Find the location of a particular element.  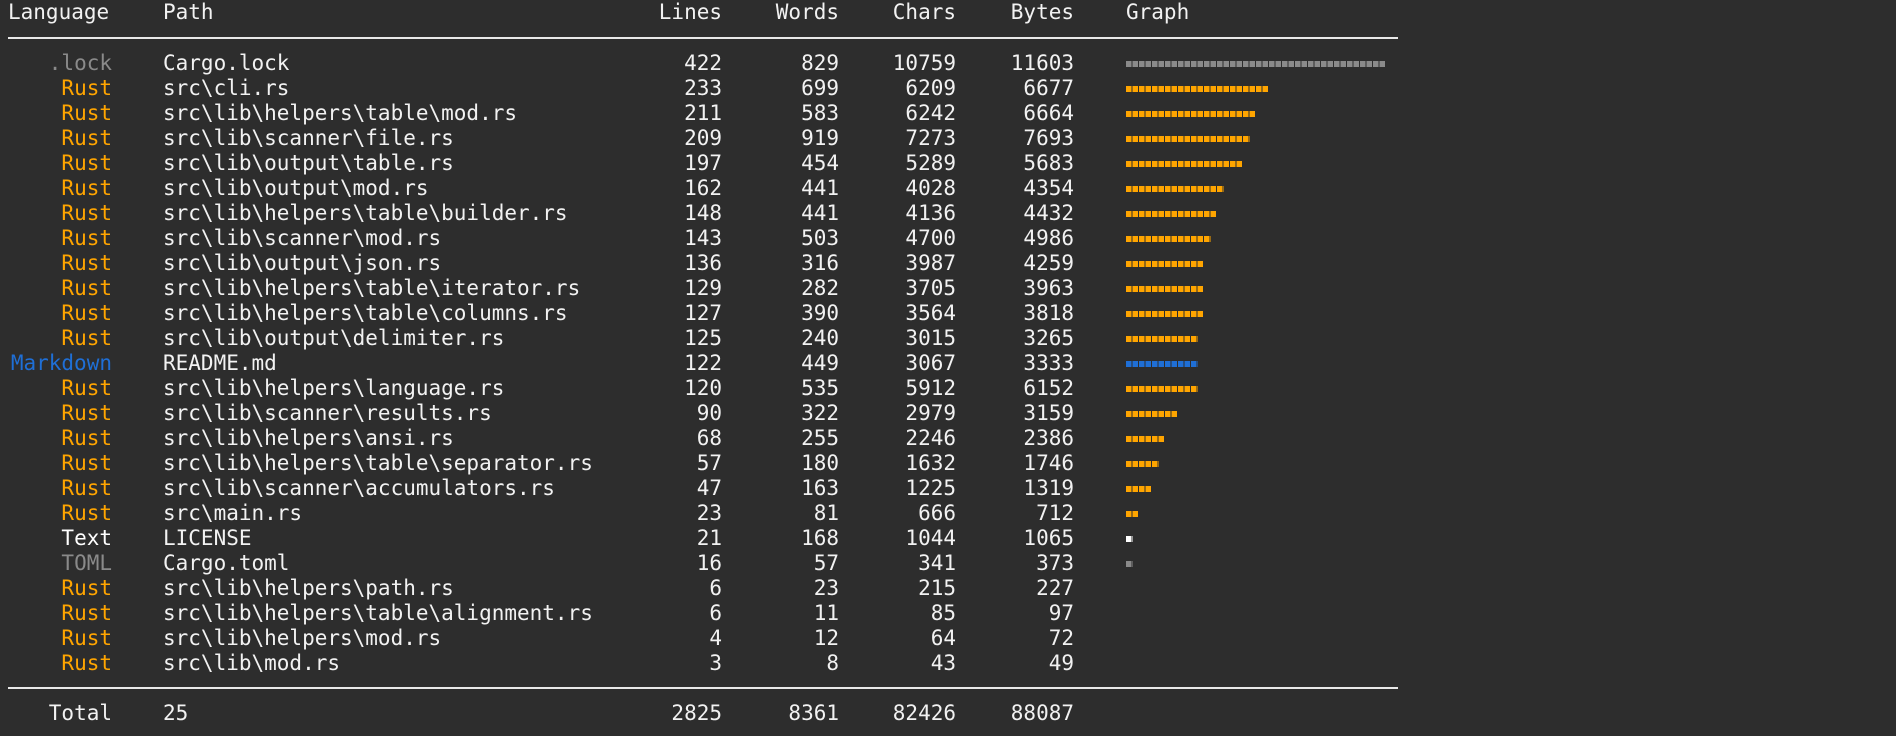

lines: 125 is located at coordinates (703, 338).